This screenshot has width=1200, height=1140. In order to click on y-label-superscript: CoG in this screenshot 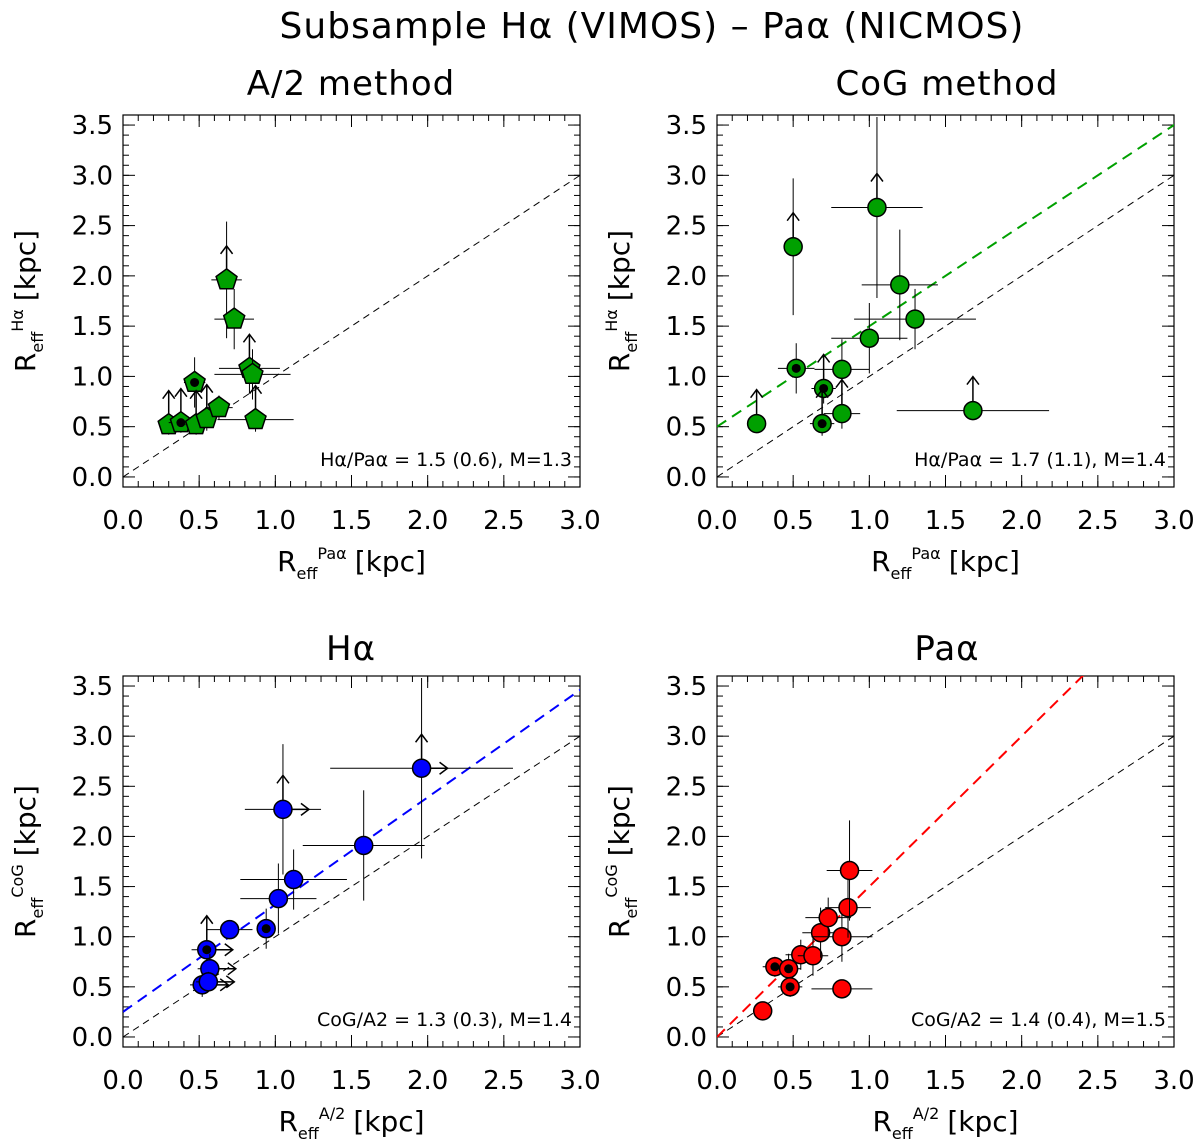, I will do `click(611, 880)`.